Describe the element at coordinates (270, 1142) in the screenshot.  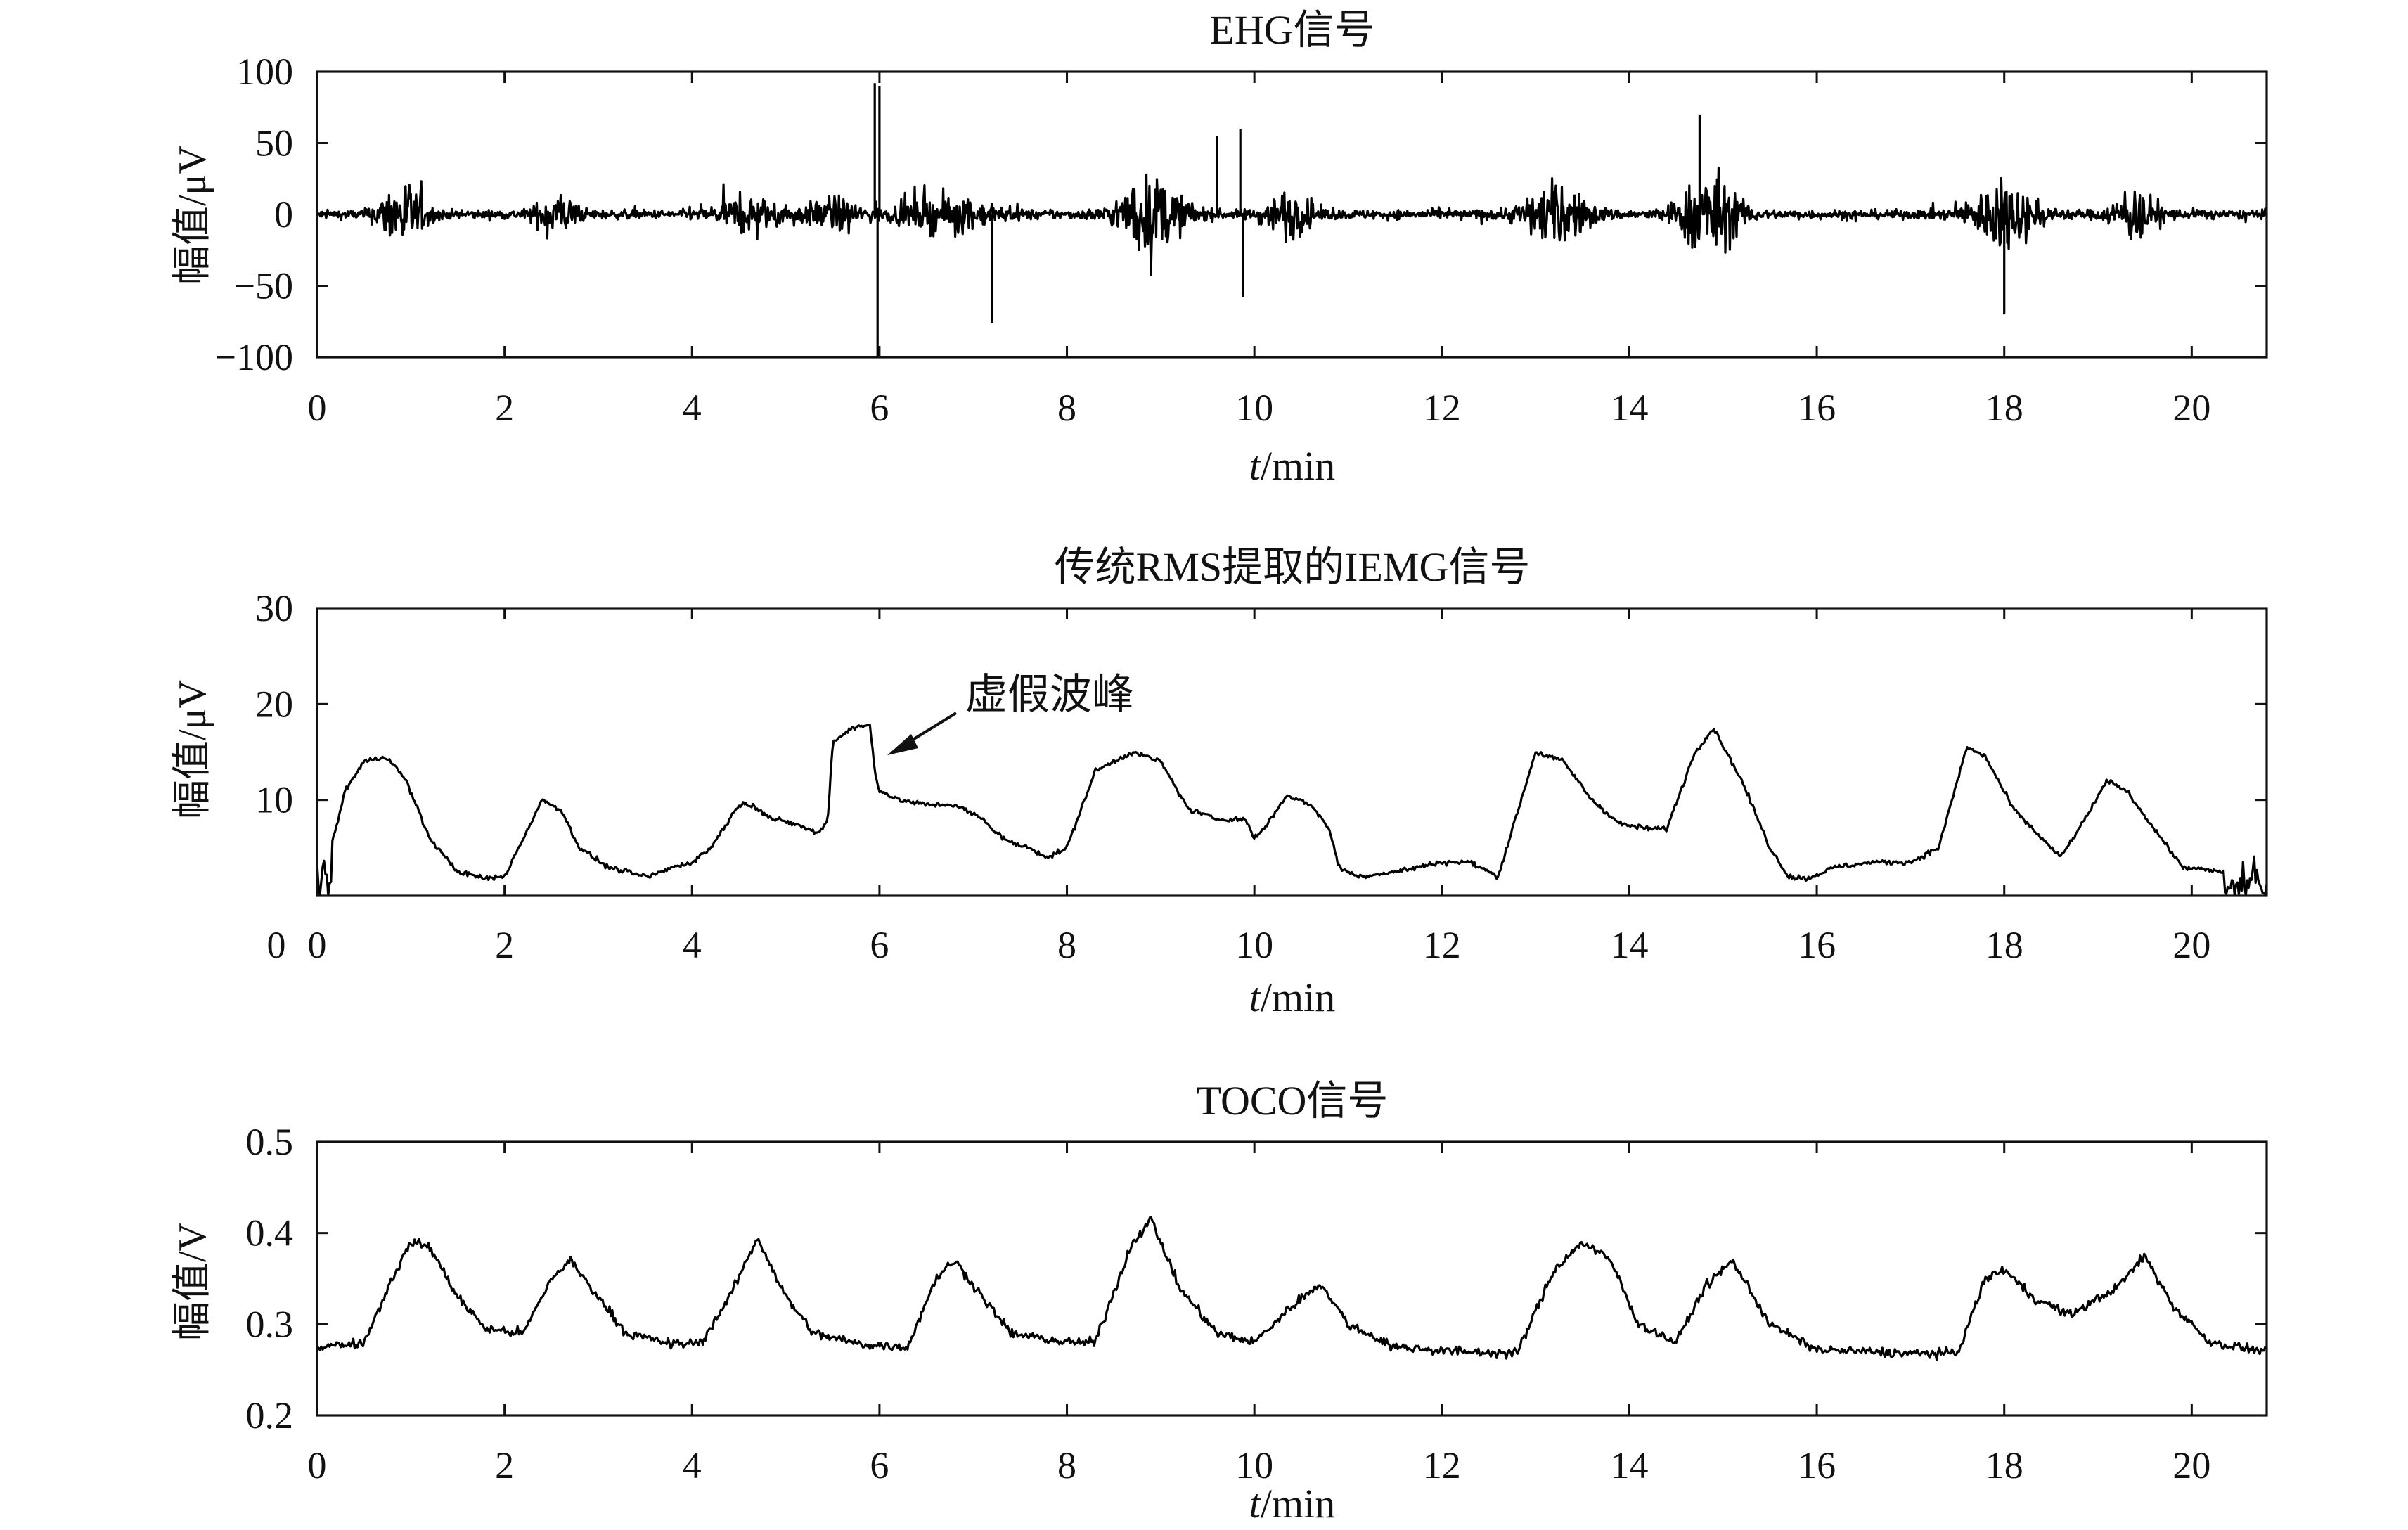
I see `toco-y-tick-label: 0.5` at that location.